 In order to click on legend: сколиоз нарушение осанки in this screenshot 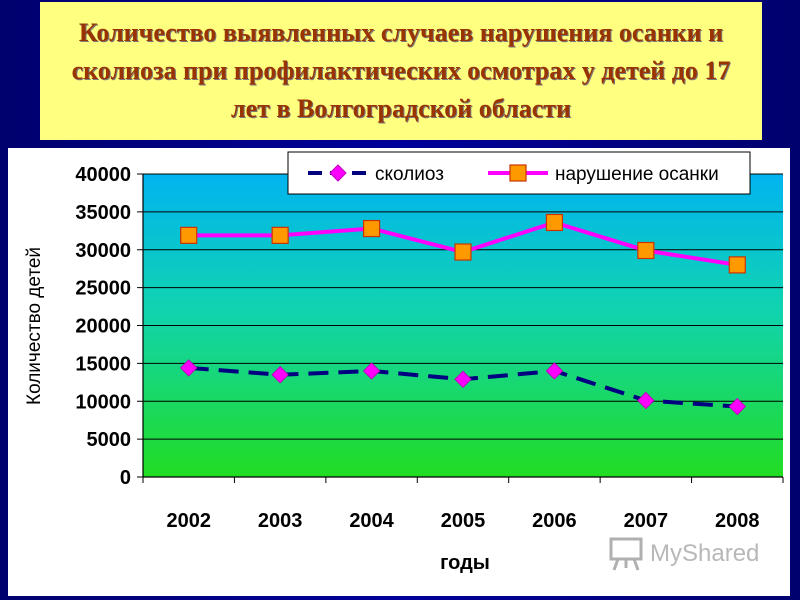, I will do `click(519, 173)`.